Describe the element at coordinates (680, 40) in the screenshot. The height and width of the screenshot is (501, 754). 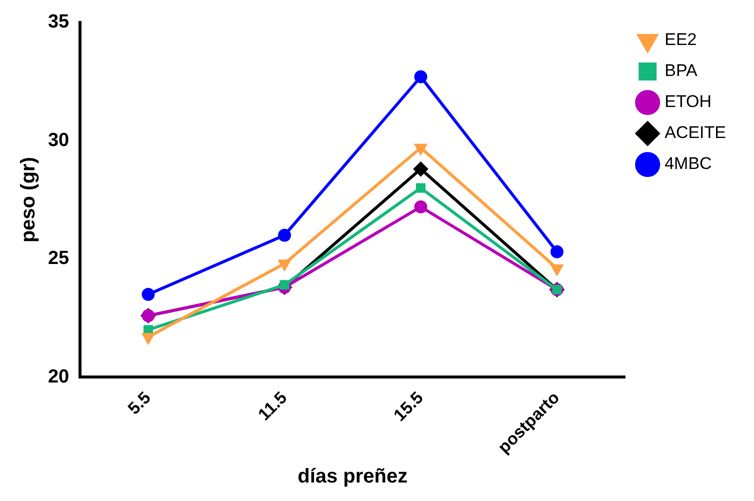
I see `legend-label: EE2` at that location.